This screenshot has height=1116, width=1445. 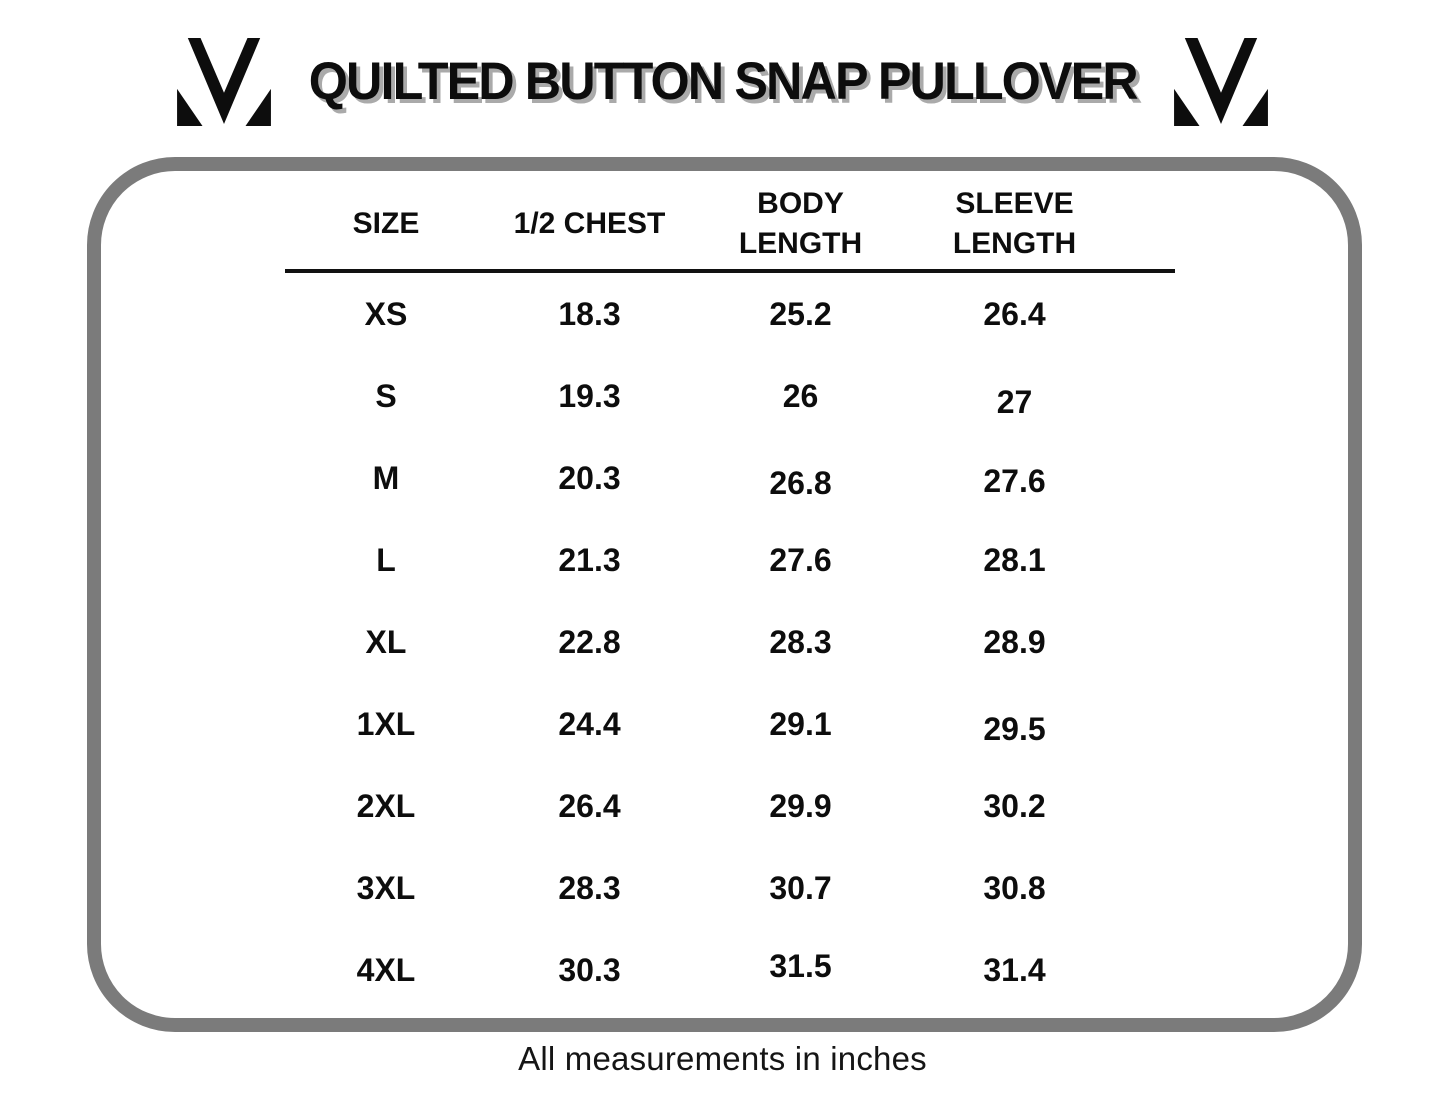 I want to click on size-label: 3XL, so click(x=386, y=887).